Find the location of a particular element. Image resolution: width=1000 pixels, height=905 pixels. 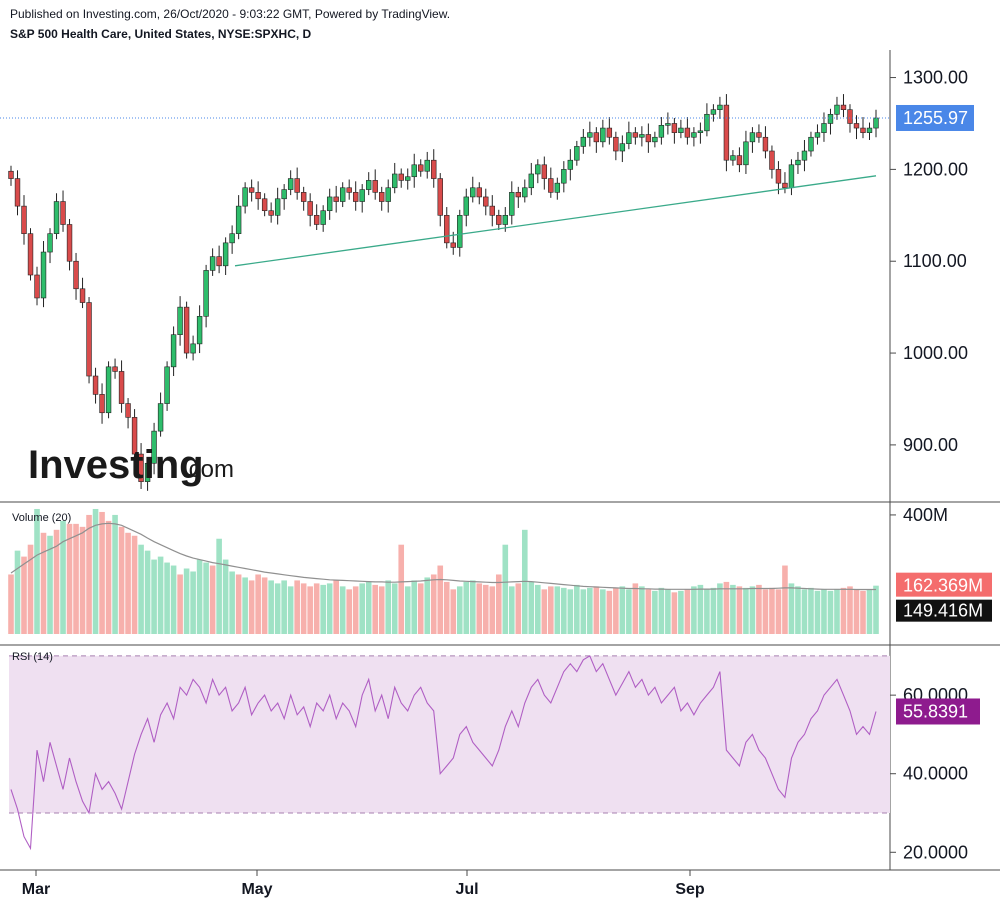

rsi-value-badge is located at coordinates (938, 711).